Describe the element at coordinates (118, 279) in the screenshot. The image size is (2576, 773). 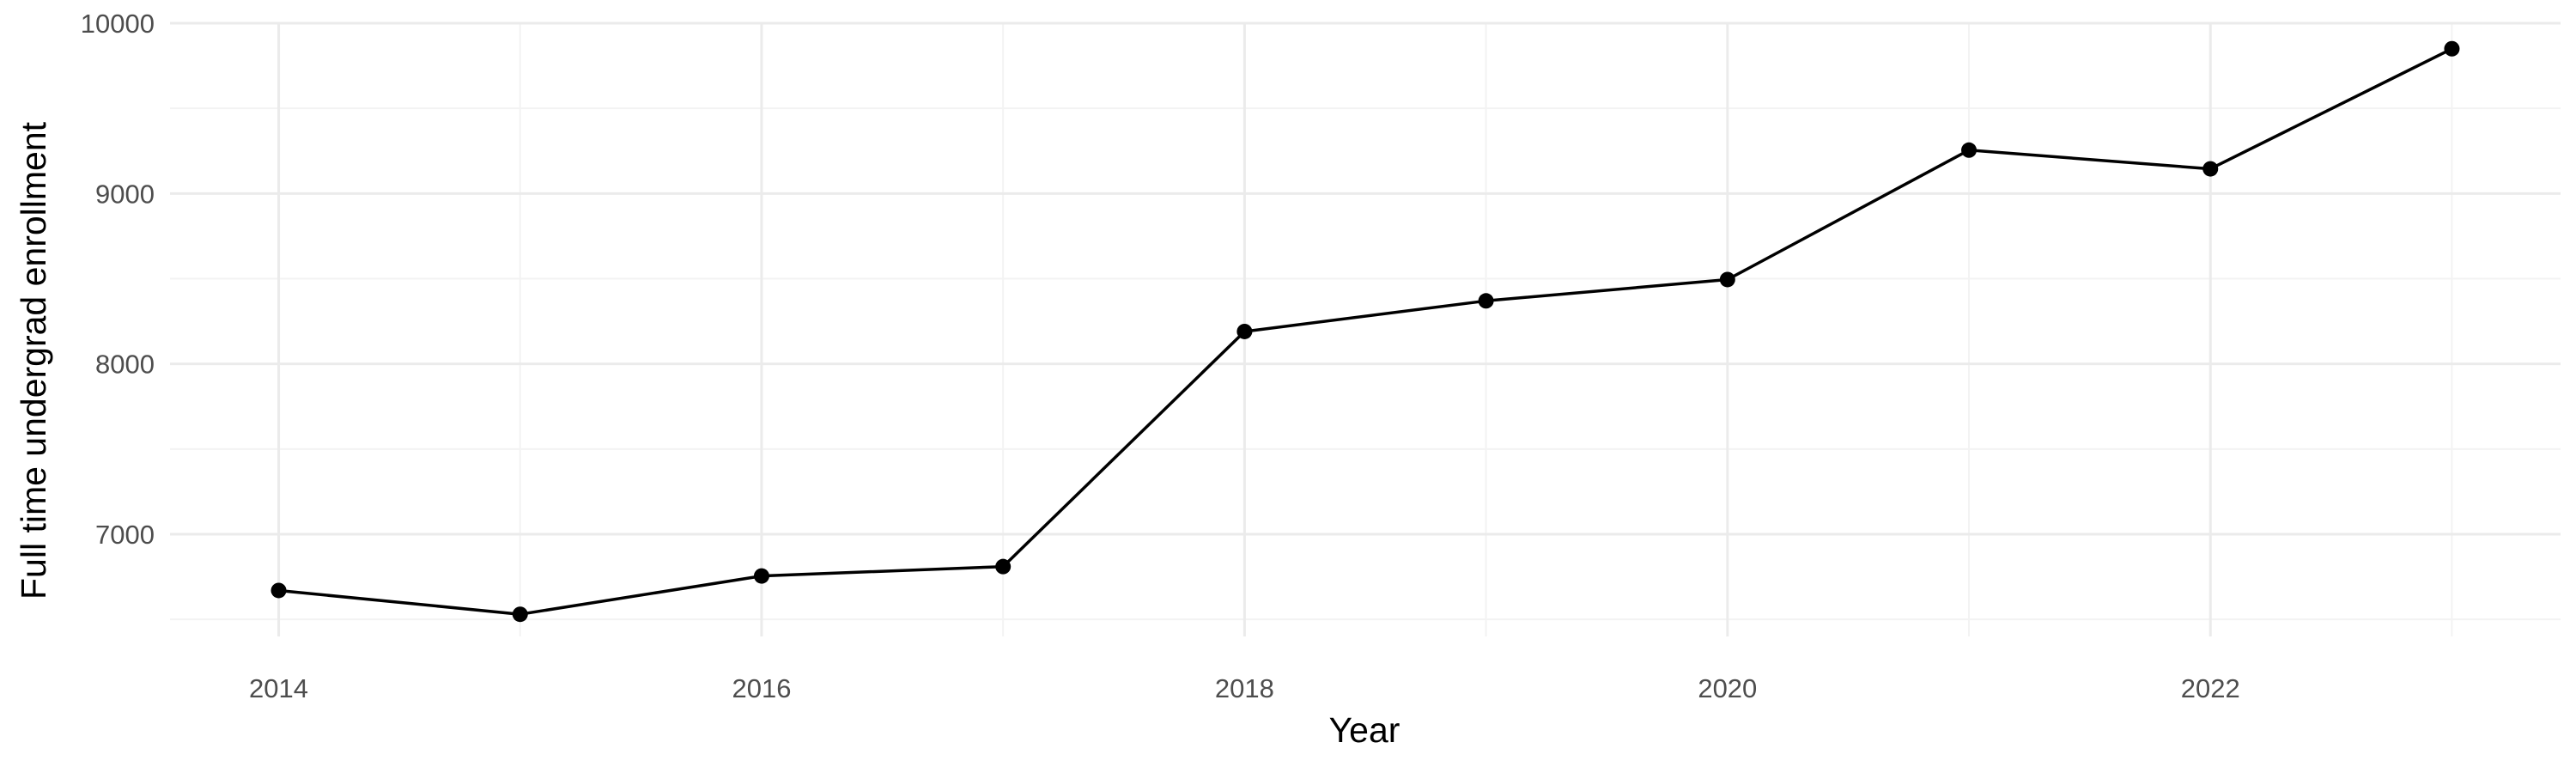
I see `y-axis-tick-labels: 7000 8000 9000 10000` at that location.